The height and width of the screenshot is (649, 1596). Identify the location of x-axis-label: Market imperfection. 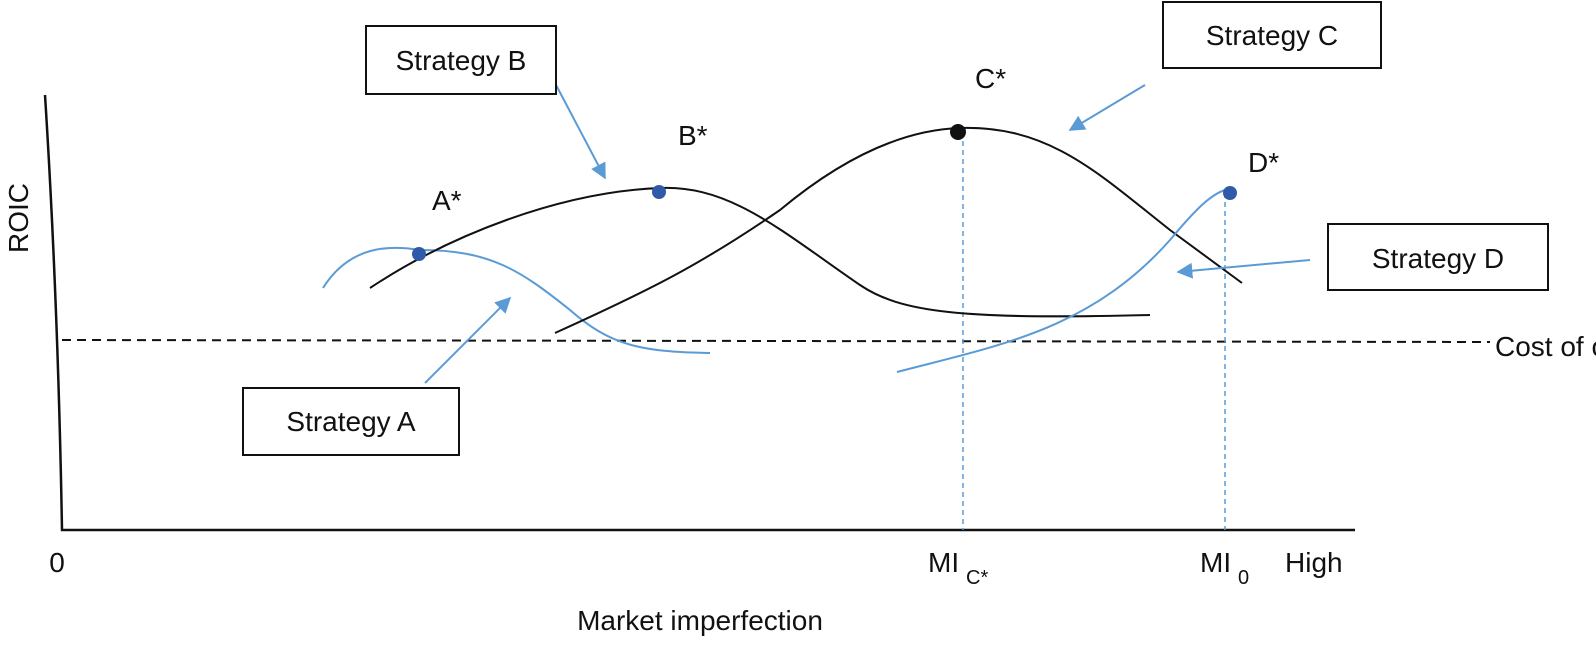
(700, 620).